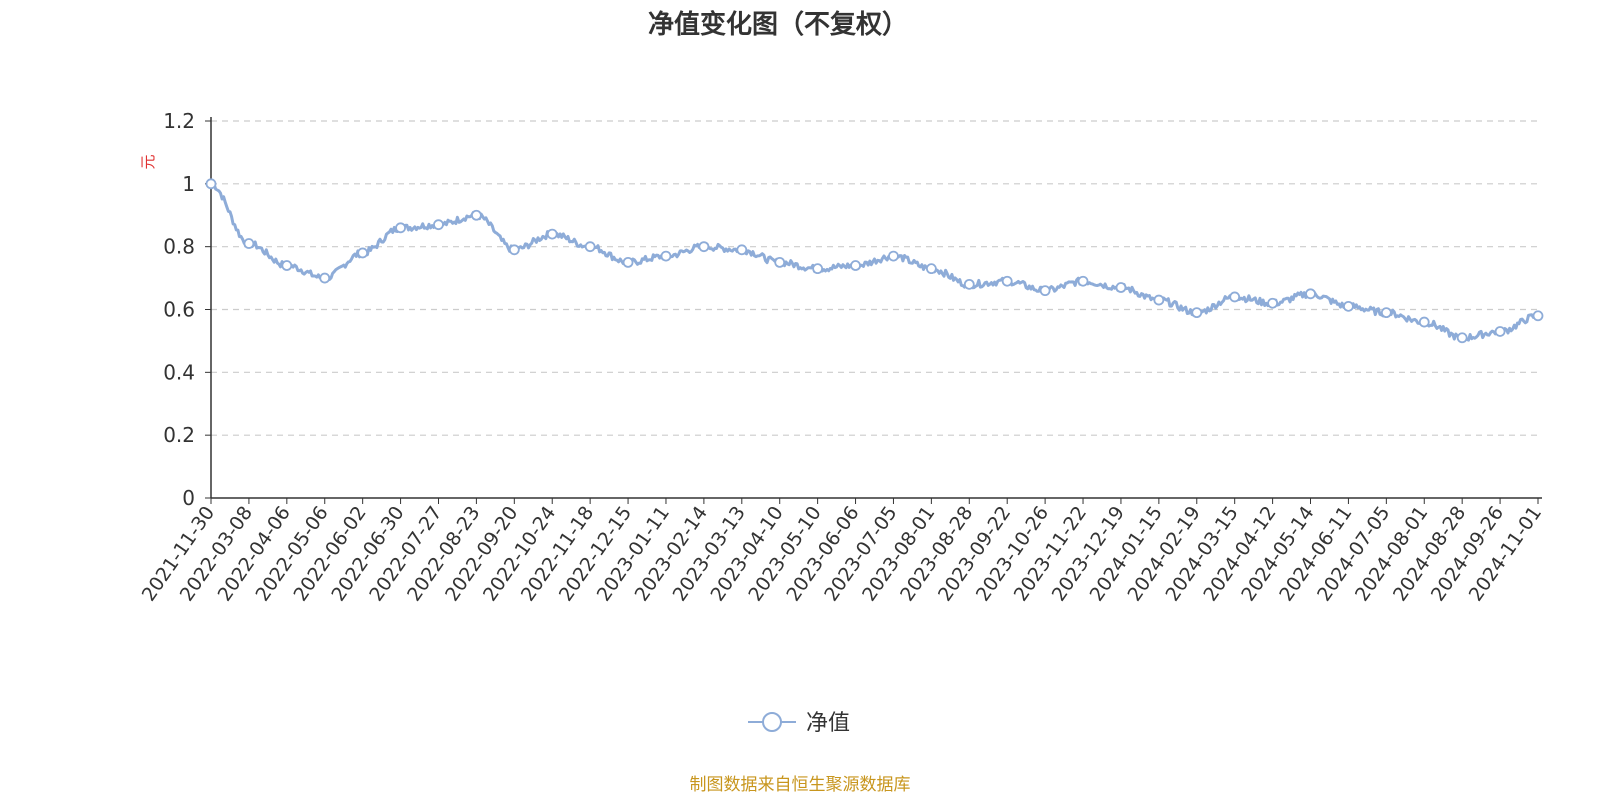  I want to click on legend-marker-icon, so click(772, 722).